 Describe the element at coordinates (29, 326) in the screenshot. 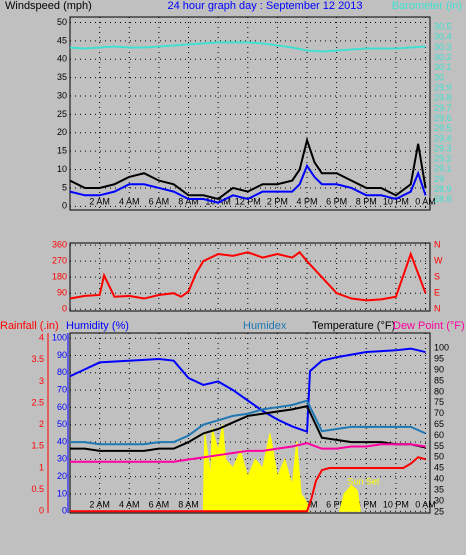

I see `series-name: Rainfall (.in)` at that location.